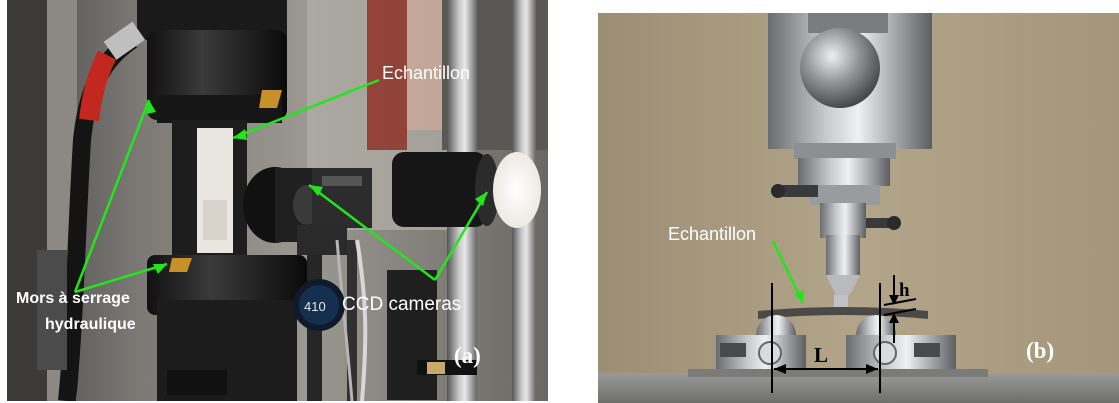 This screenshot has width=1119, height=403. What do you see at coordinates (401, 304) in the screenshot?
I see `label-cameras: CCD cameras` at bounding box center [401, 304].